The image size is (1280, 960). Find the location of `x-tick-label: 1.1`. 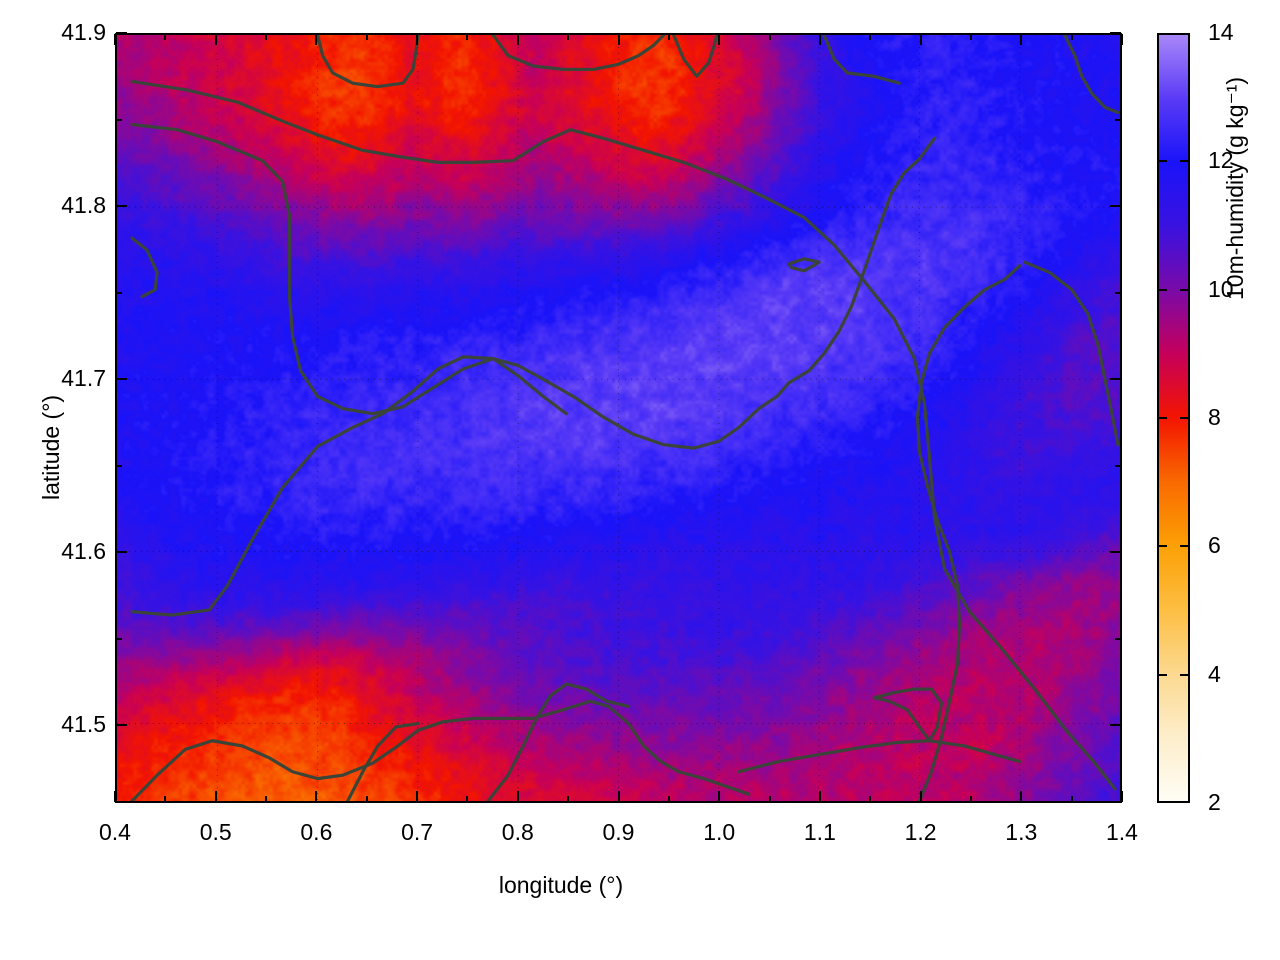

x-tick-label: 1.1 is located at coordinates (819, 832).